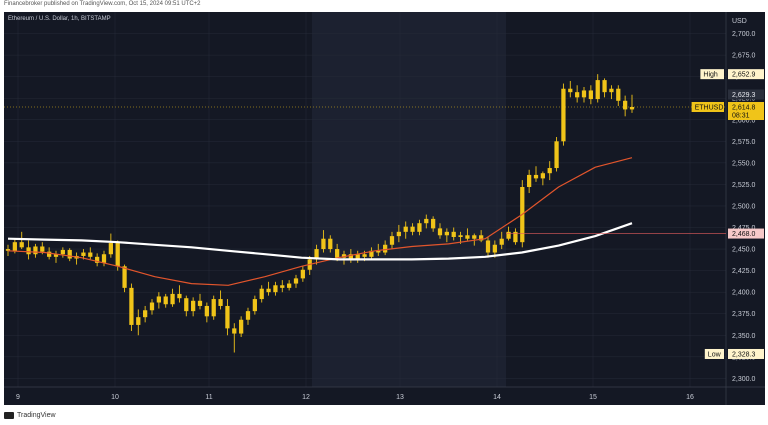 This screenshot has height=425, width=768. I want to click on price-badge-value: 2,328.3, so click(743, 354).